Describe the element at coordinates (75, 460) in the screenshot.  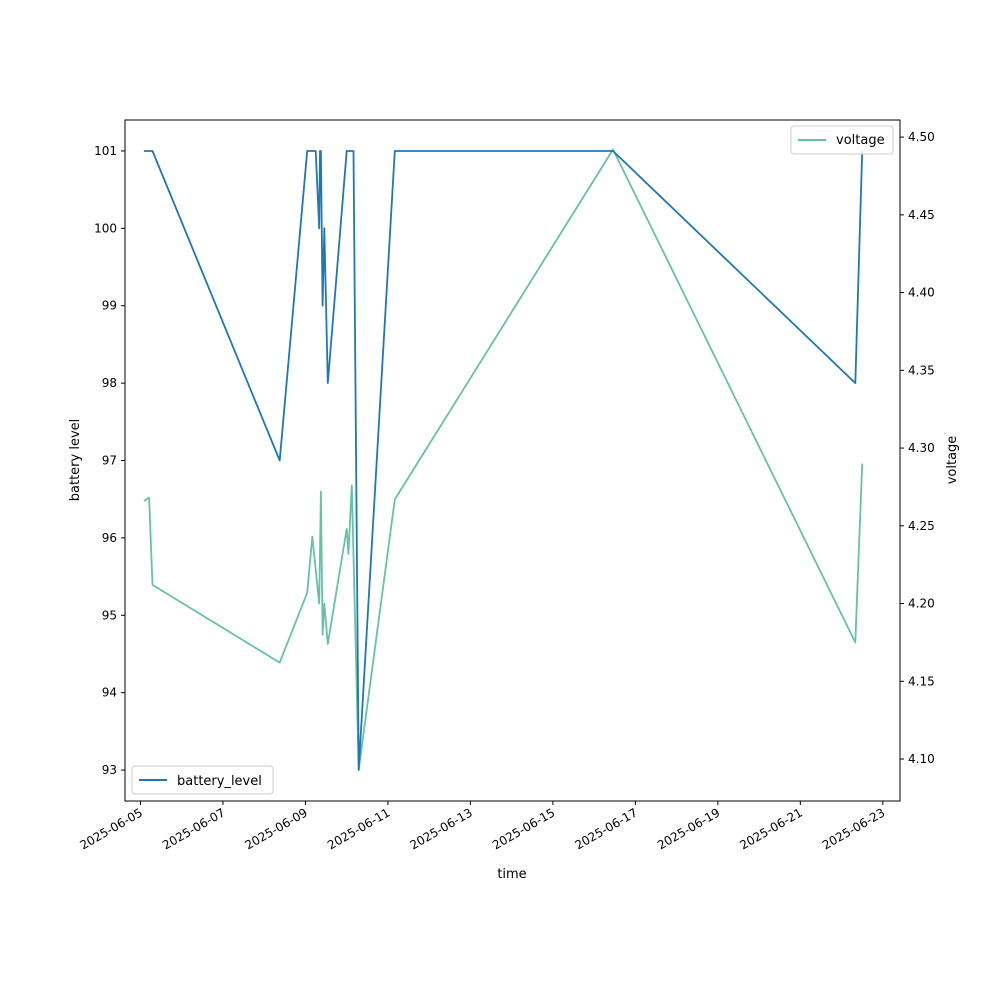
I see `y-axis-title: battery level` at that location.